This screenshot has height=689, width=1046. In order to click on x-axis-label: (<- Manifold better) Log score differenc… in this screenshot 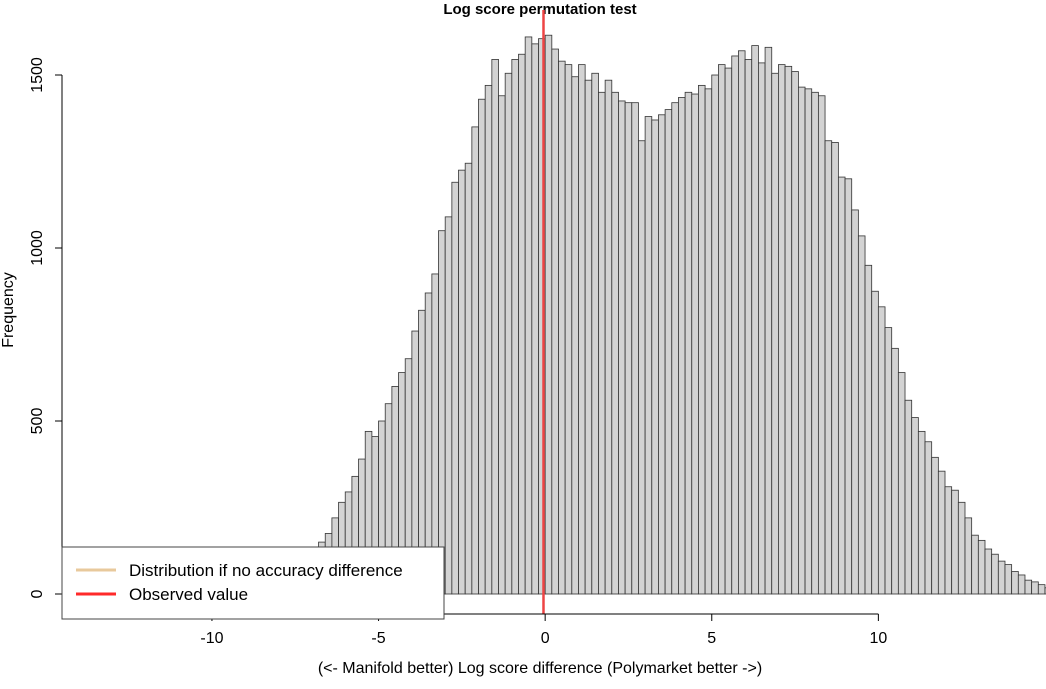, I will do `click(540, 668)`.